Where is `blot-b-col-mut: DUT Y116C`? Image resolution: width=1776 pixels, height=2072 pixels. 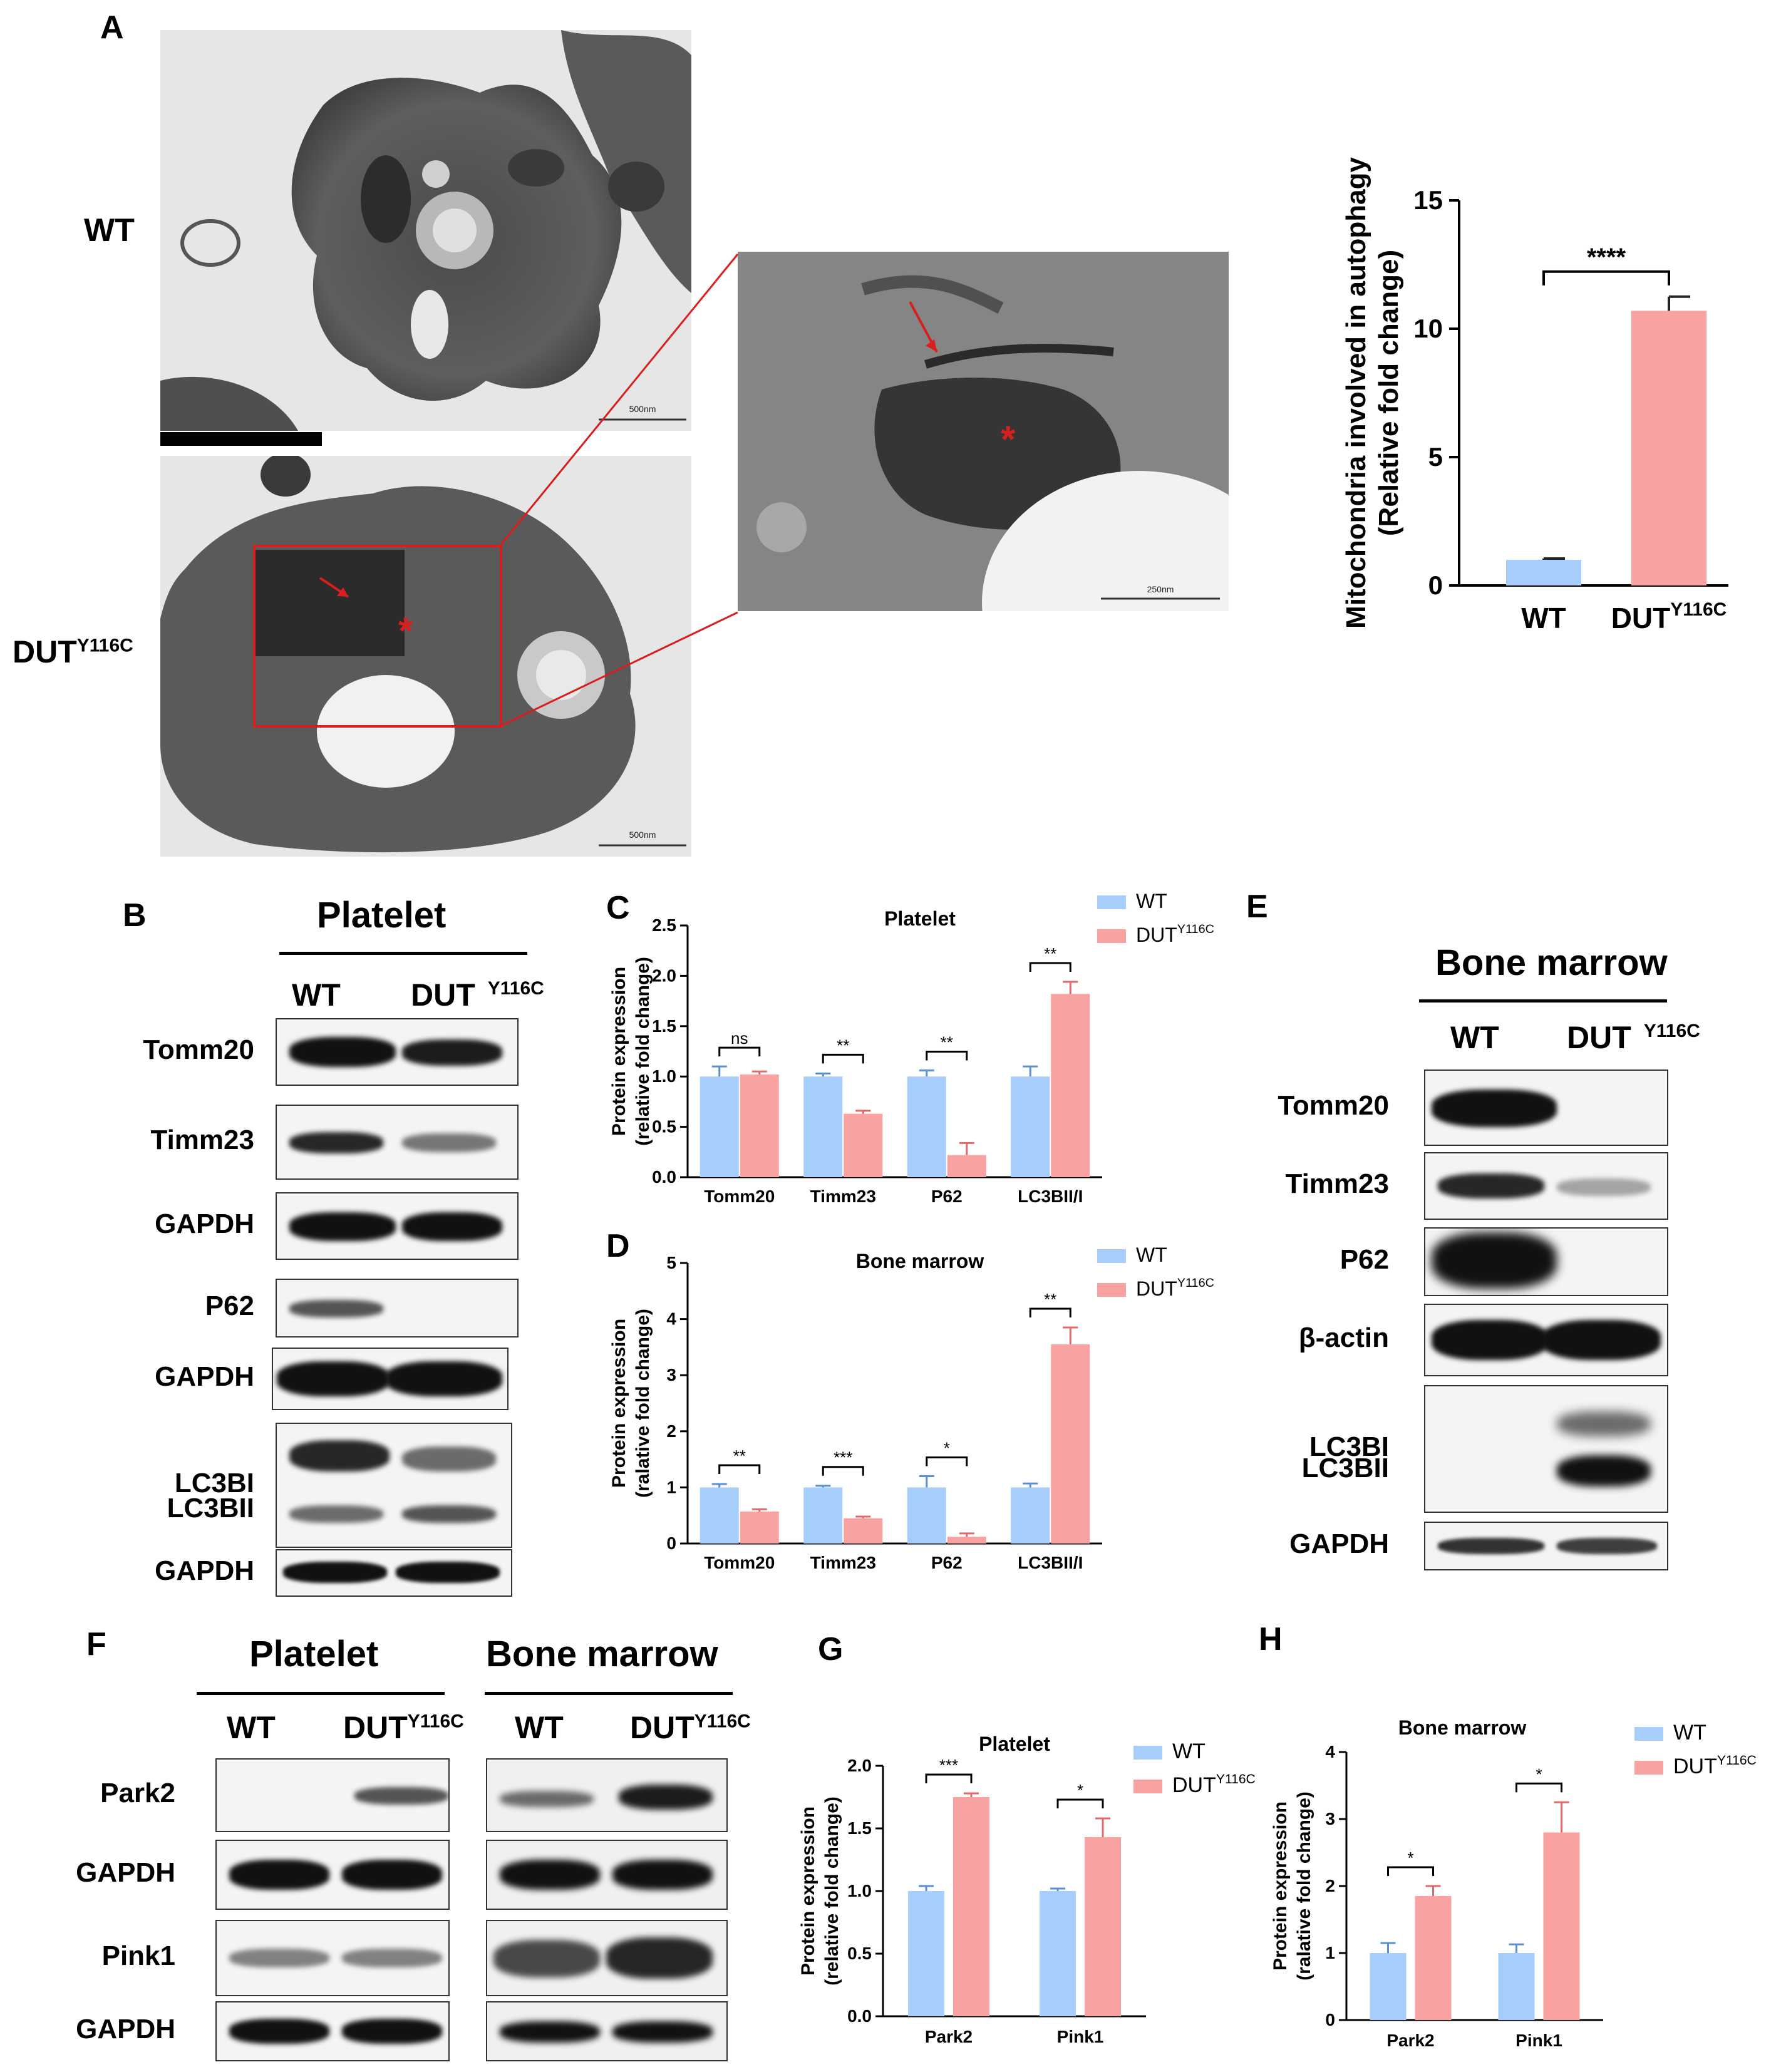 blot-b-col-mut: DUT Y116C is located at coordinates (477, 995).